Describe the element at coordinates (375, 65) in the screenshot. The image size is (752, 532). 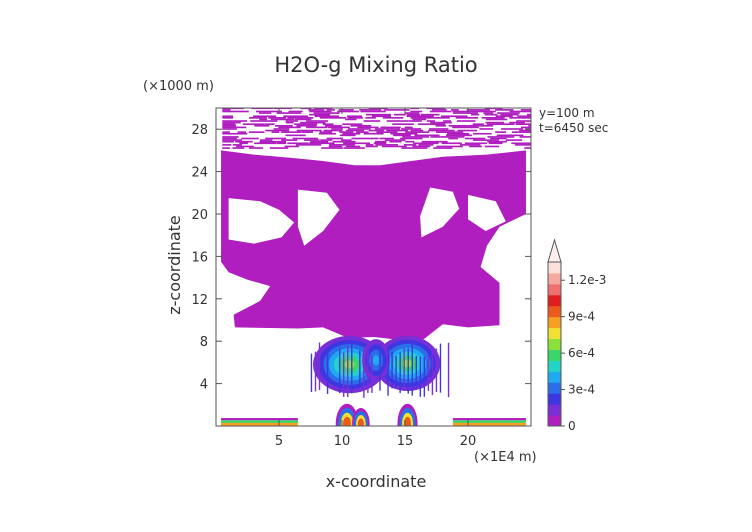
I see `chart-title: H2O-g Mixing Ratio` at that location.